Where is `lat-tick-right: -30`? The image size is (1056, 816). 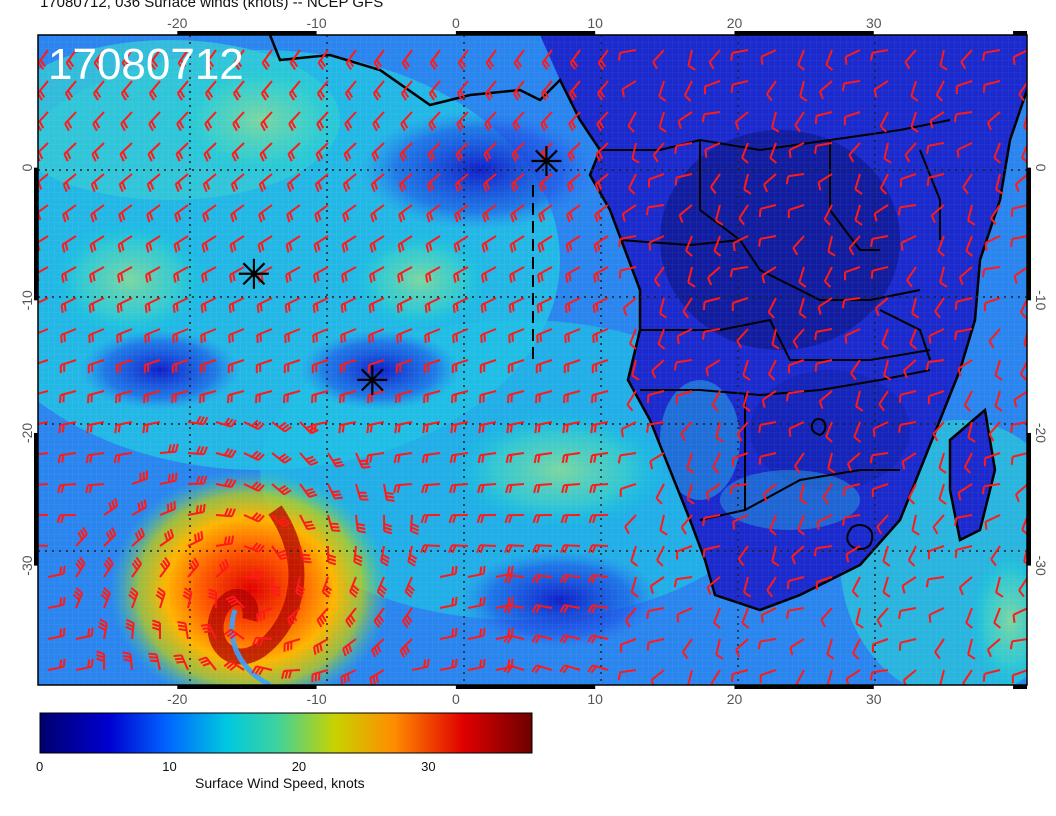
lat-tick-right: -30 is located at coordinates (1041, 565).